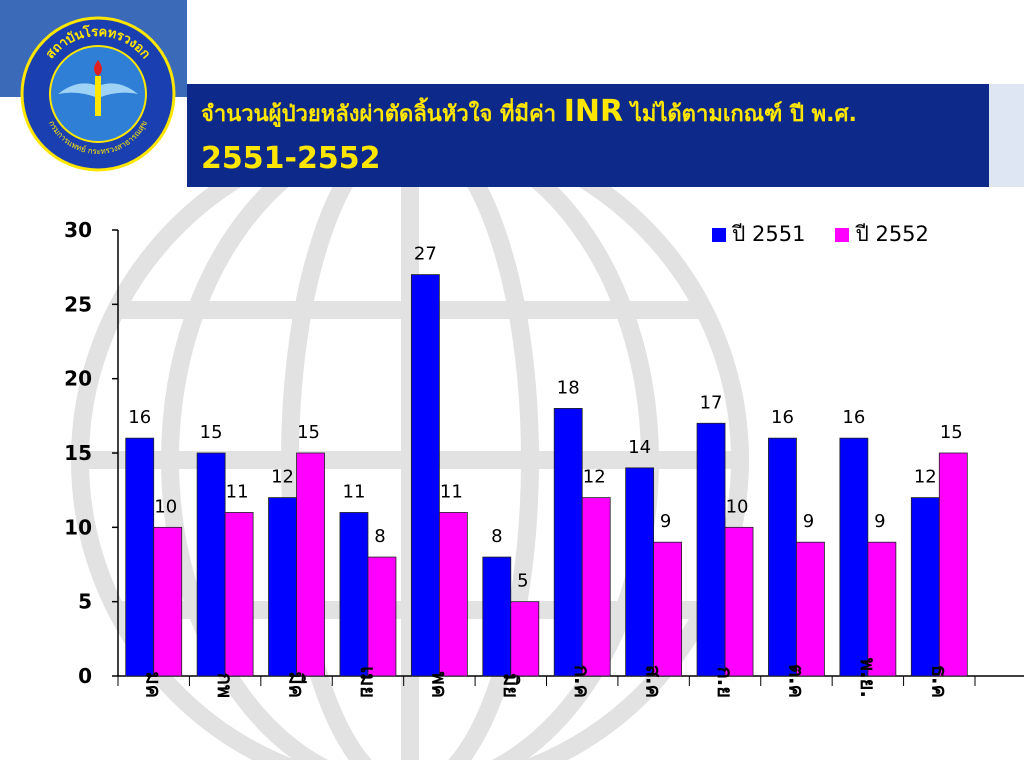 The height and width of the screenshot is (768, 1024). I want to click on data-label: 18, so click(568, 387).